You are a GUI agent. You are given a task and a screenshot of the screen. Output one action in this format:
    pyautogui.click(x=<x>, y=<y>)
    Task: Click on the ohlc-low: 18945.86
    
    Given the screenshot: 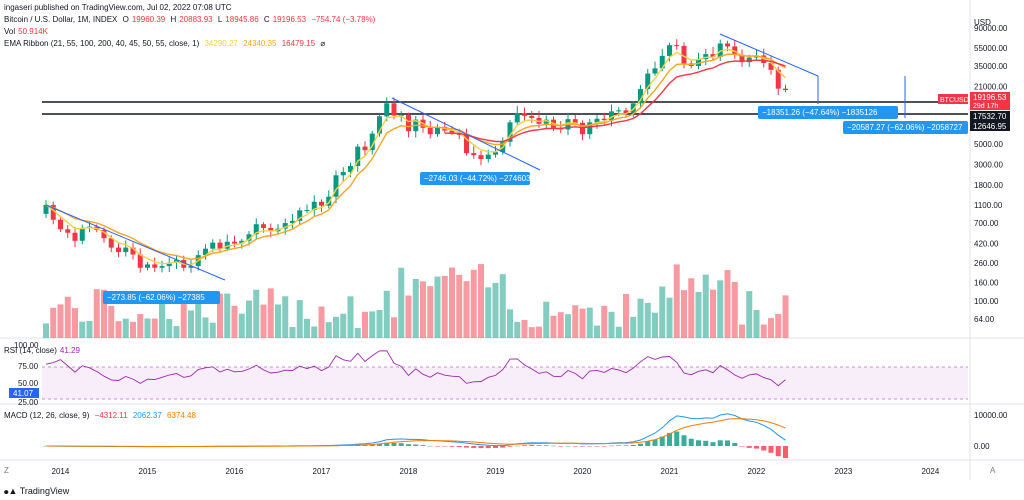 What is the action you would take?
    pyautogui.click(x=242, y=19)
    